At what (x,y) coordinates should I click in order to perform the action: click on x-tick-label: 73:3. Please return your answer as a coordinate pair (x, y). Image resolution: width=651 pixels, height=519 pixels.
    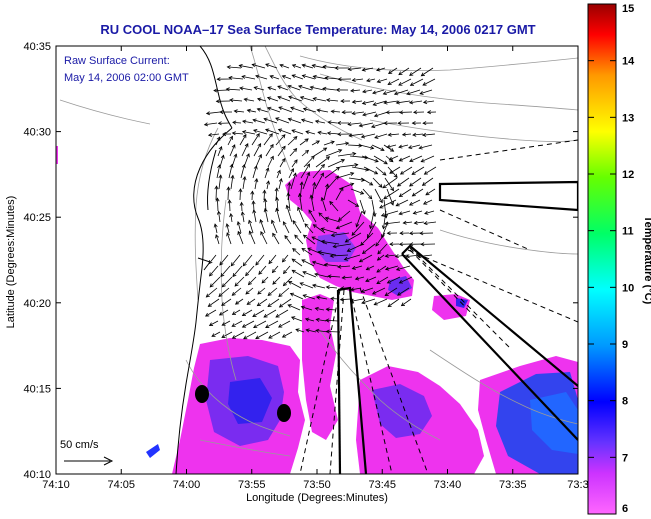
    Looking at the image, I should click on (577, 485).